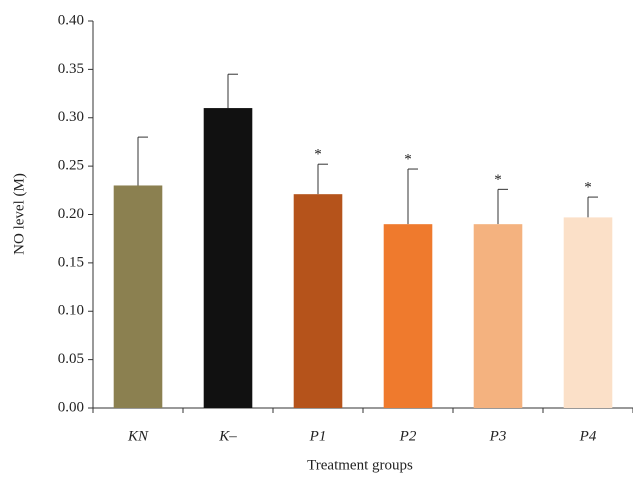 Image resolution: width=633 pixels, height=477 pixels. Describe the element at coordinates (71, 311) in the screenshot. I see `y-tick-label: 0.10` at that location.